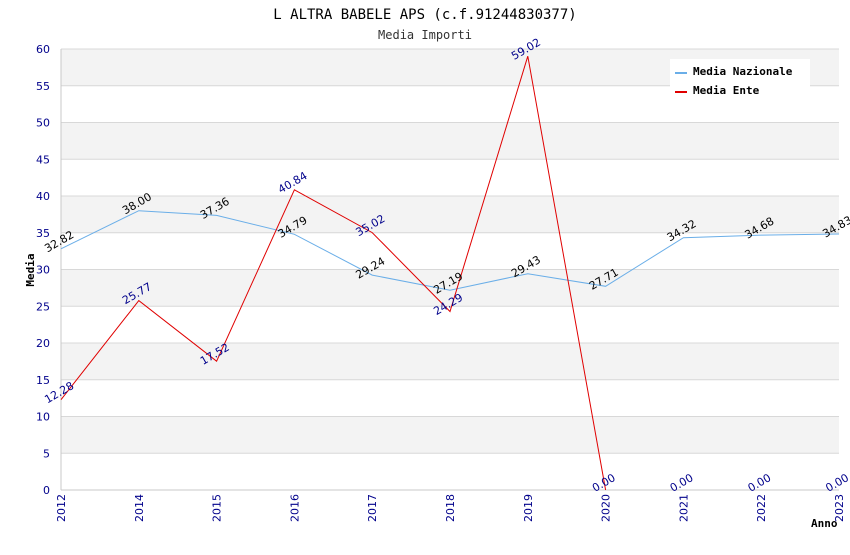 The height and width of the screenshot is (555, 850). I want to click on x-tick-label: 2020, so click(606, 508).